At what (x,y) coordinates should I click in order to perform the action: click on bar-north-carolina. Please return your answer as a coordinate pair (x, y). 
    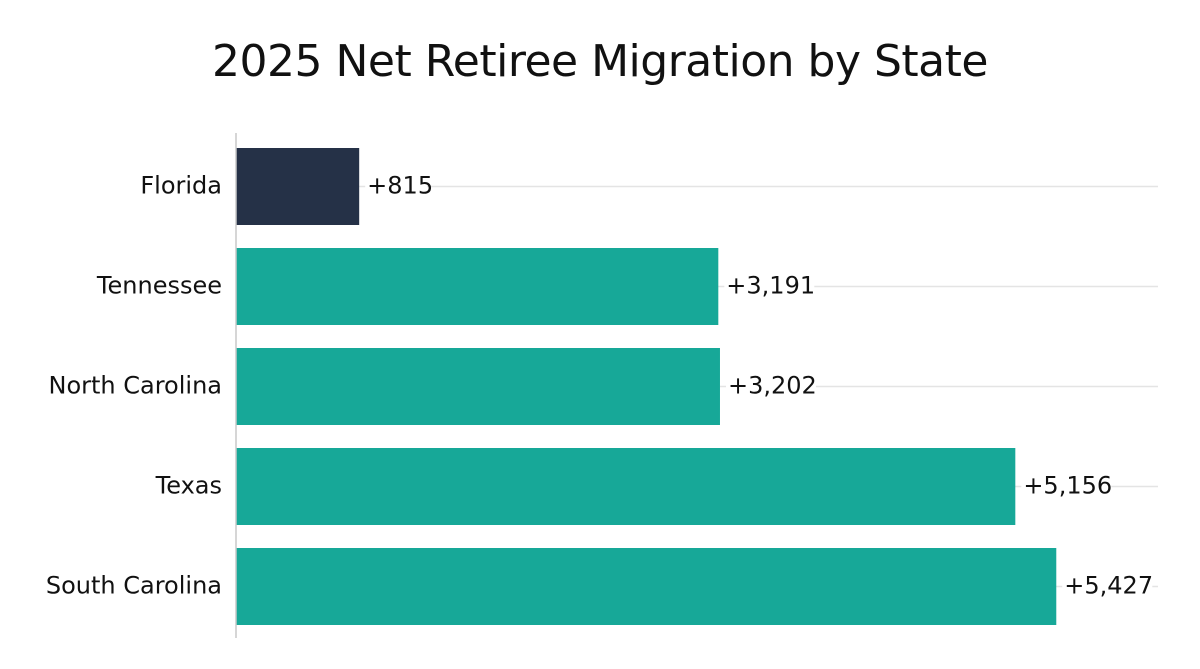
    Looking at the image, I should click on (478, 386).